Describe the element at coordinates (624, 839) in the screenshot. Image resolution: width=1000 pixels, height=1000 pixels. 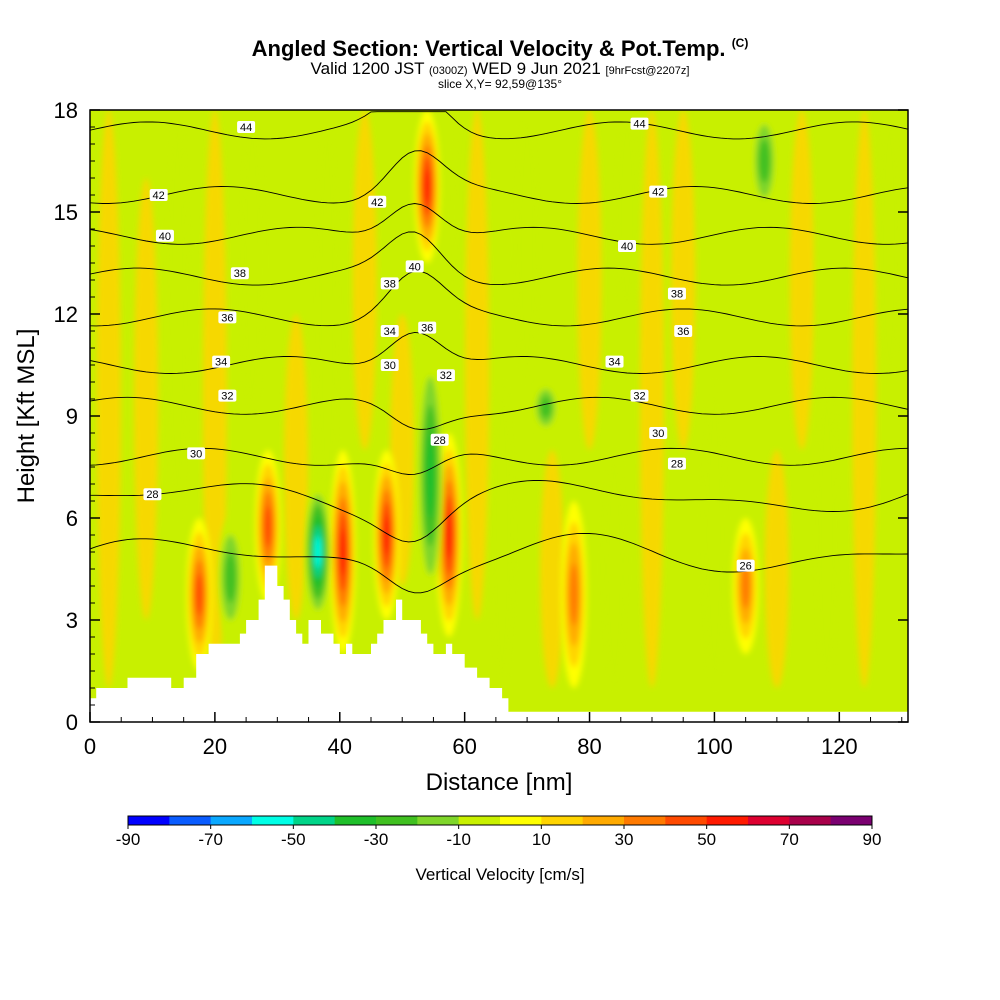
I see `colorbar-tick-label: 30` at that location.